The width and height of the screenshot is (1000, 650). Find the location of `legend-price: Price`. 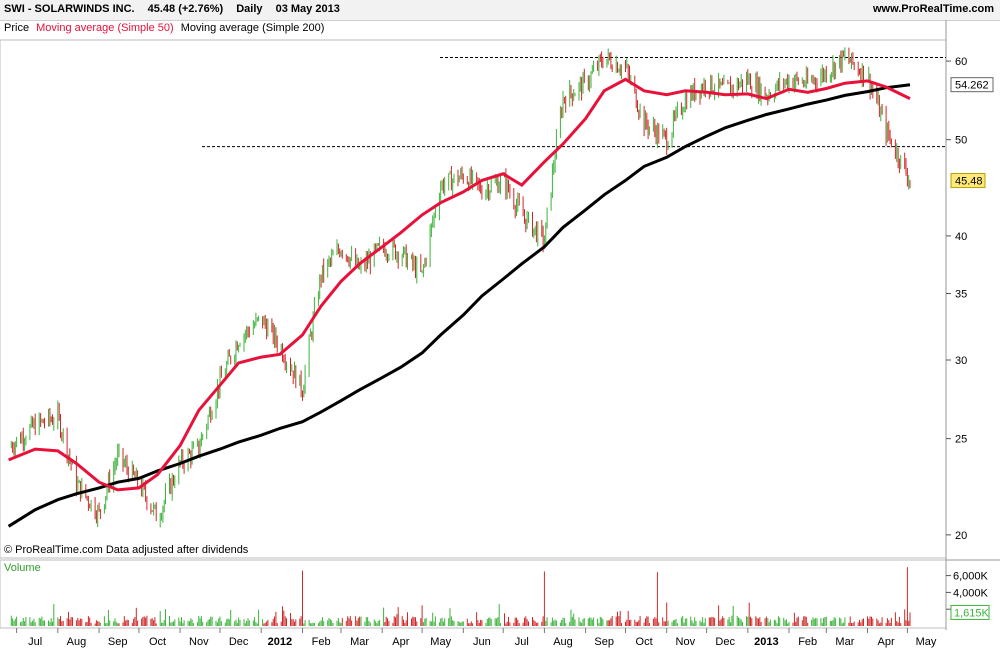

legend-price: Price is located at coordinates (17, 28).